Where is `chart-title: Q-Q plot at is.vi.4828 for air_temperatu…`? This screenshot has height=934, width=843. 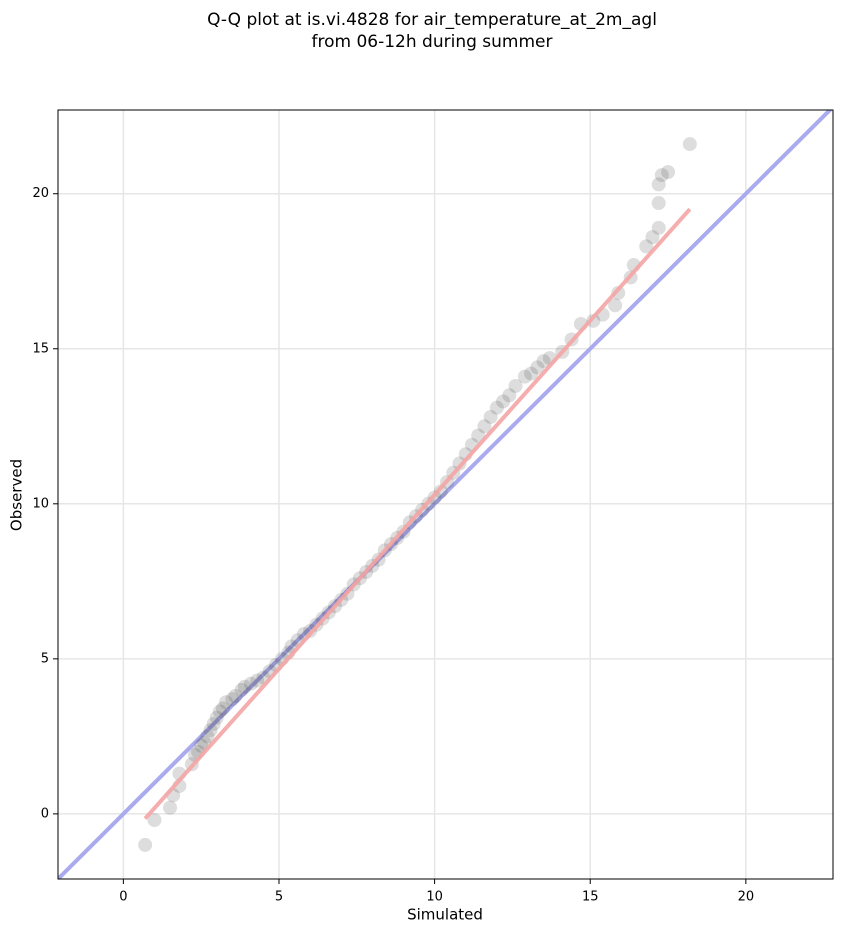 chart-title: Q-Q plot at is.vi.4828 for air_temperatu… is located at coordinates (432, 20).